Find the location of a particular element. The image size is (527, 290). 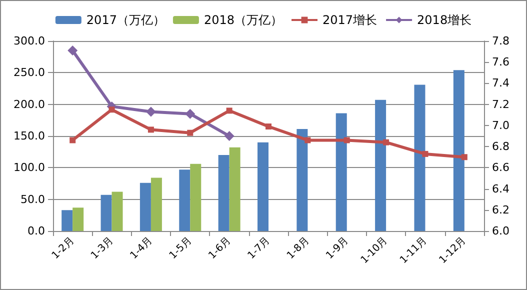

y2-tick-label: 7.4 is located at coordinates (501, 83).